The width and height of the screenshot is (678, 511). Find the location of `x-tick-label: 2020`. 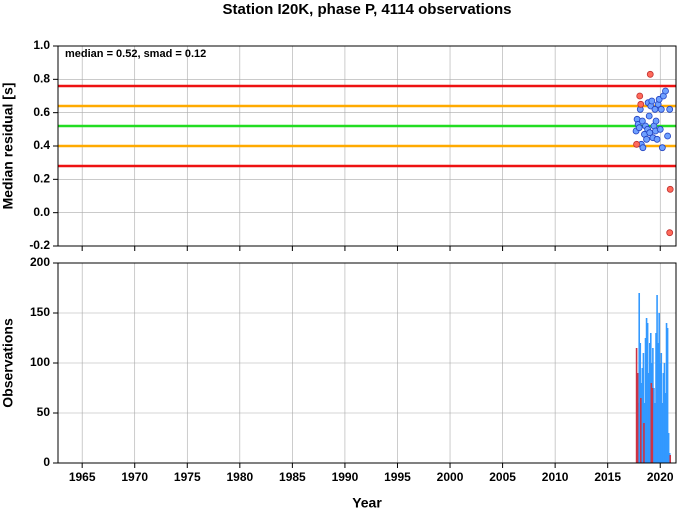

x-tick-label: 2020 is located at coordinates (660, 477).